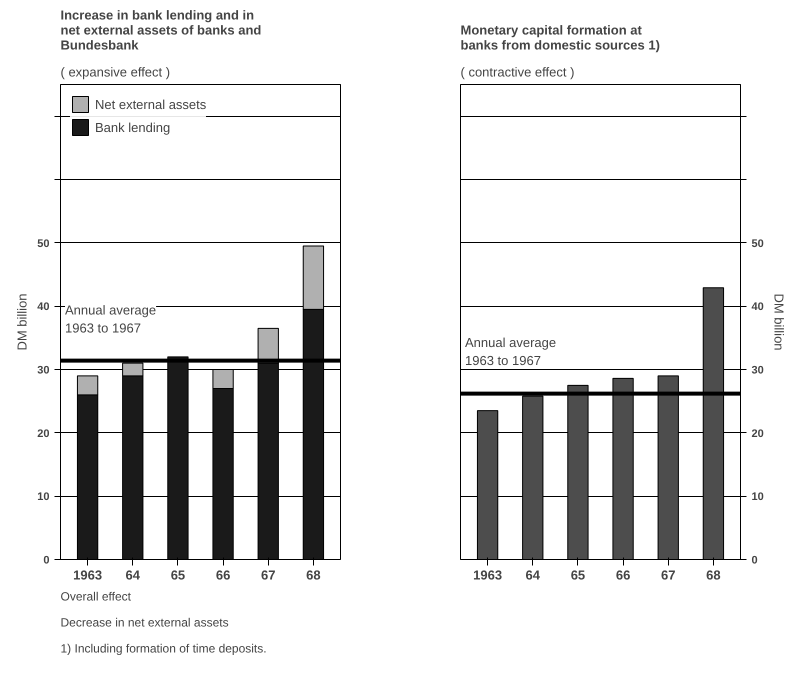 The height and width of the screenshot is (681, 804). What do you see at coordinates (43, 497) in the screenshot?
I see `y-tick-label: 10` at bounding box center [43, 497].